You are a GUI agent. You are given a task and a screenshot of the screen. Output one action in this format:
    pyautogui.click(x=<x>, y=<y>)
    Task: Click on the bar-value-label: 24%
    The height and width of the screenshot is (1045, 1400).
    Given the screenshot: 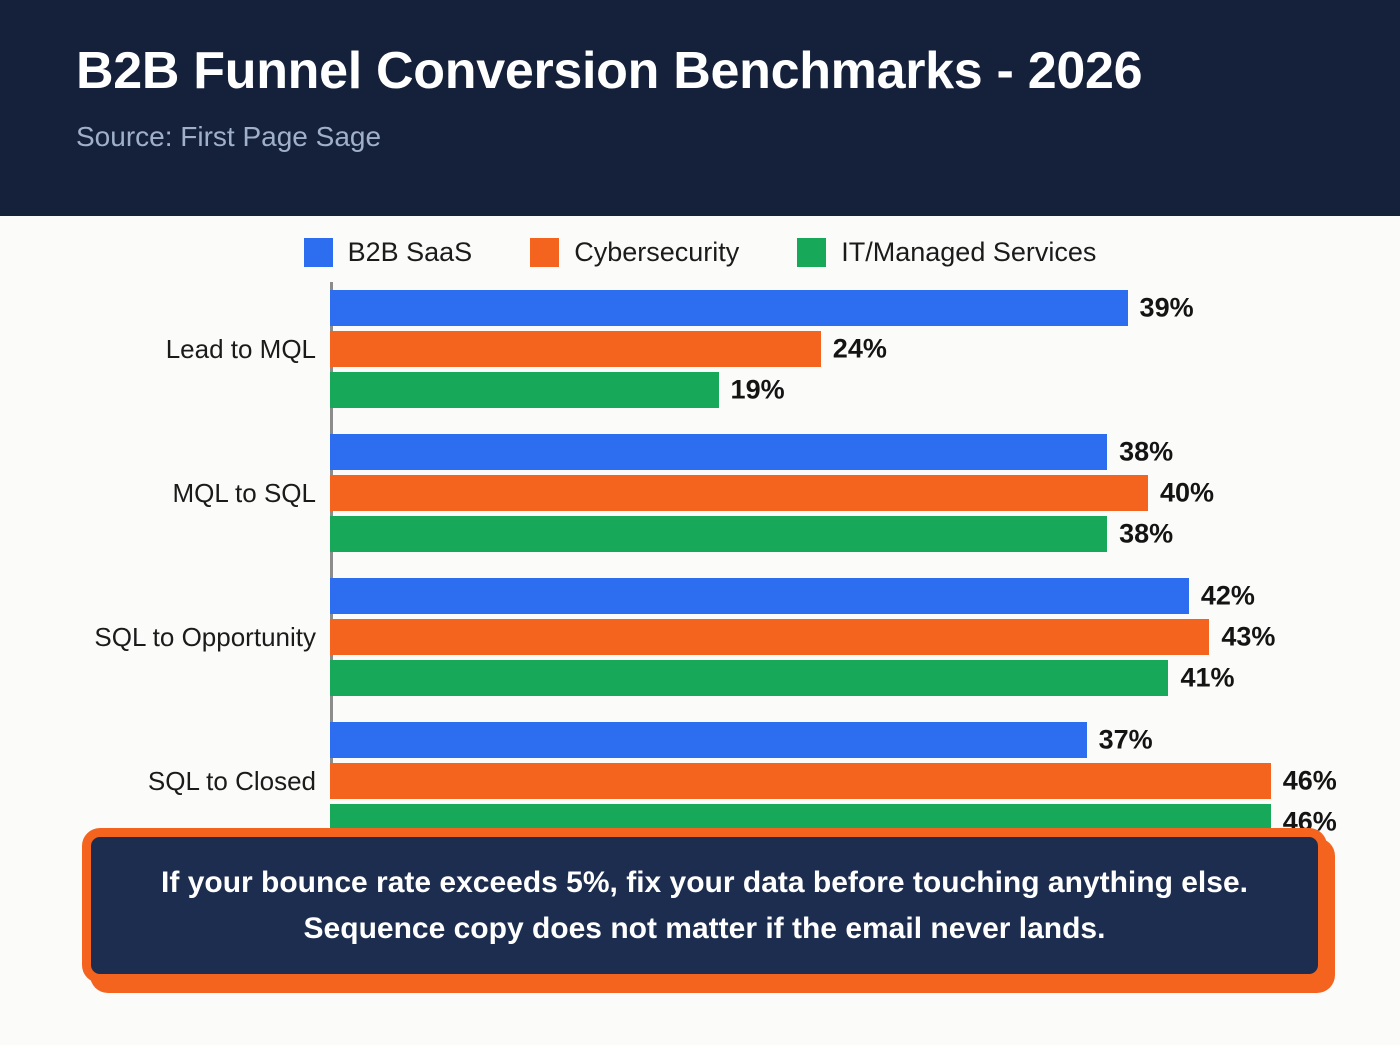 What is the action you would take?
    pyautogui.click(x=859, y=348)
    